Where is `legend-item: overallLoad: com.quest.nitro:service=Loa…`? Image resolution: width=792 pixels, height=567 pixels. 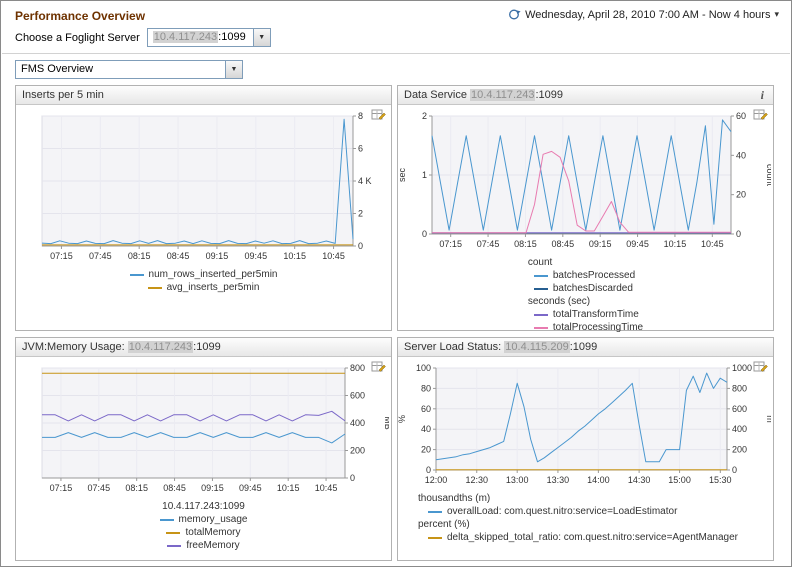
legend-item: overallLoad: com.quest.nitro:service=Loa… is located at coordinates (595, 511).